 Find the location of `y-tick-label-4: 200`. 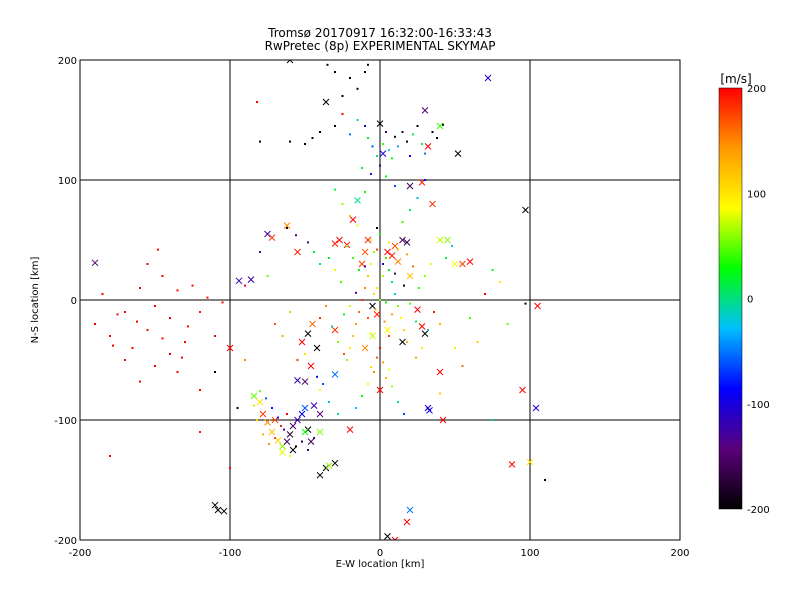

y-tick-label-4: 200 is located at coordinates (67, 61).